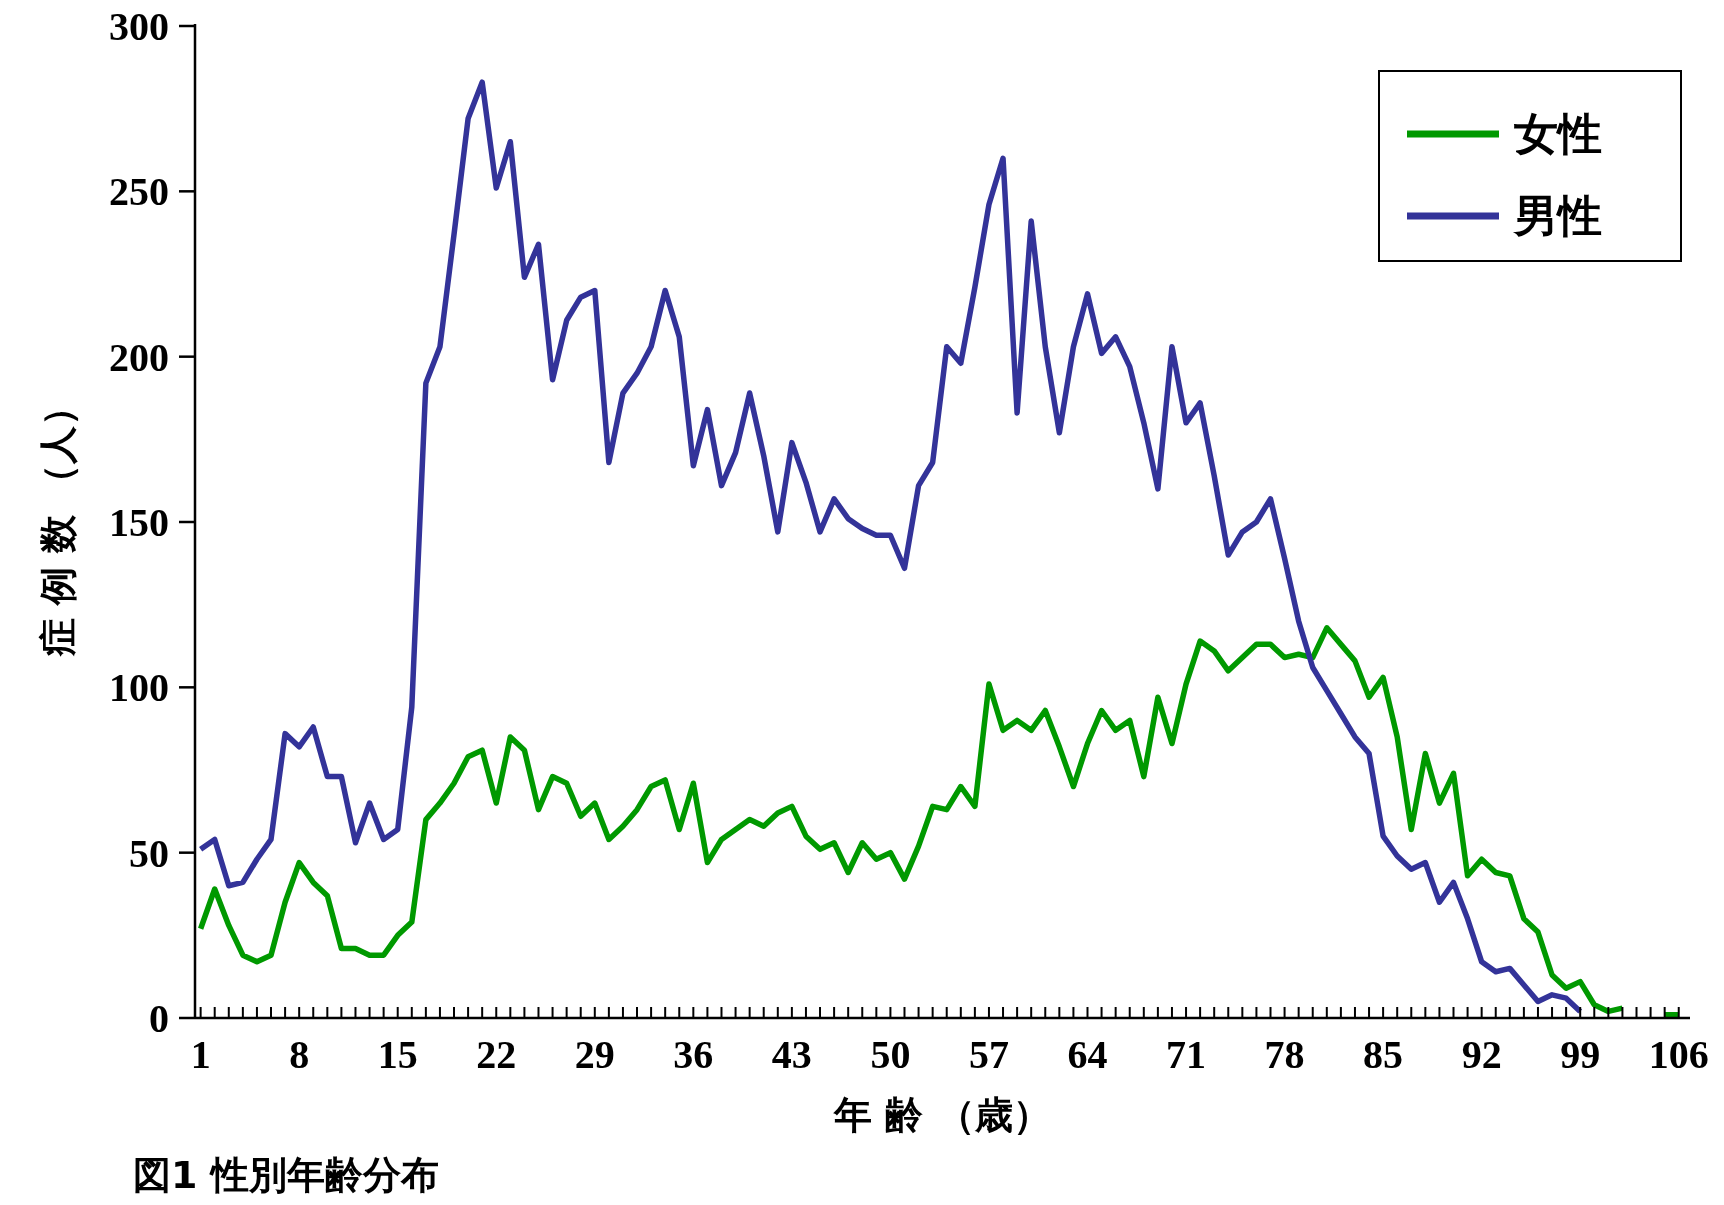 The image size is (1724, 1205). What do you see at coordinates (791, 1054) in the screenshot?
I see `x-tick-label: 43` at bounding box center [791, 1054].